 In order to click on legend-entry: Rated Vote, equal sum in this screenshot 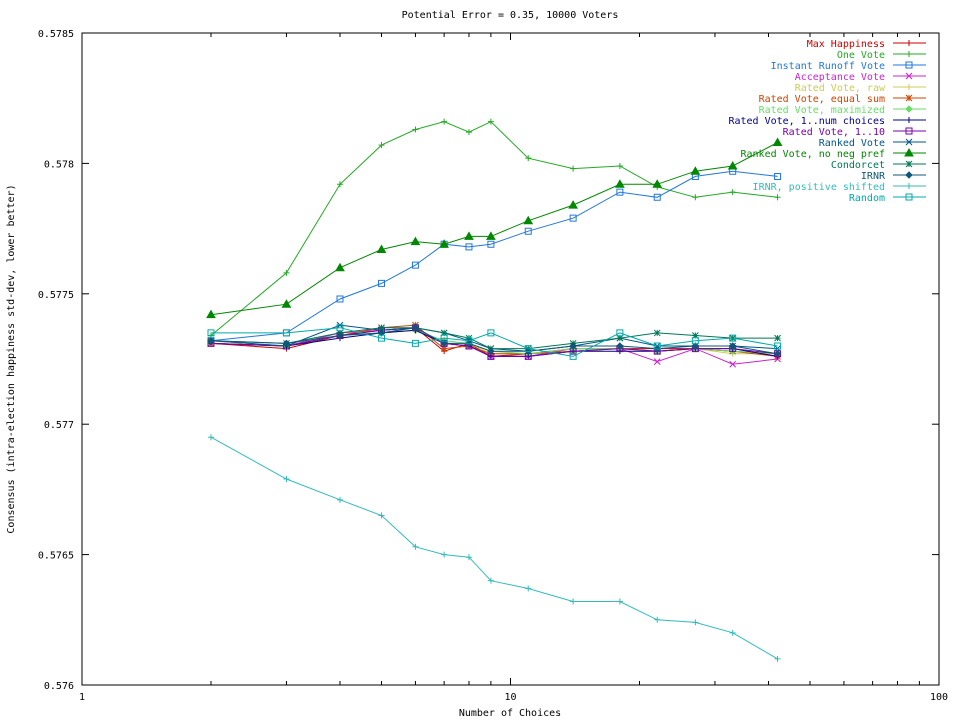, I will do `click(842, 99)`.